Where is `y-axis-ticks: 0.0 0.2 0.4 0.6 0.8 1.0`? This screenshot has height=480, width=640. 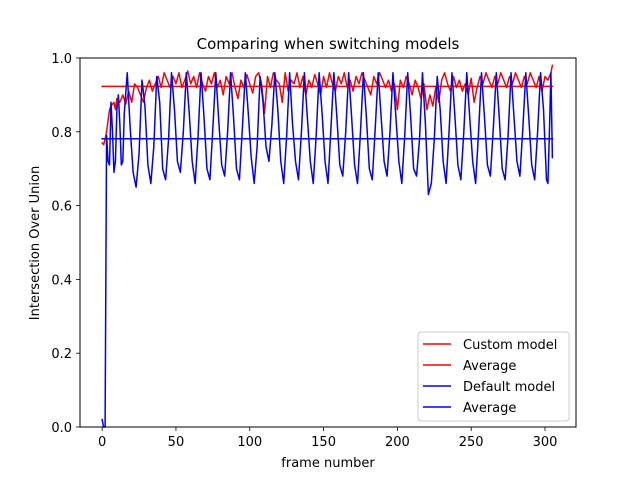
y-axis-ticks: 0.0 0.2 0.4 0.6 0.8 1.0 is located at coordinates (65, 244).